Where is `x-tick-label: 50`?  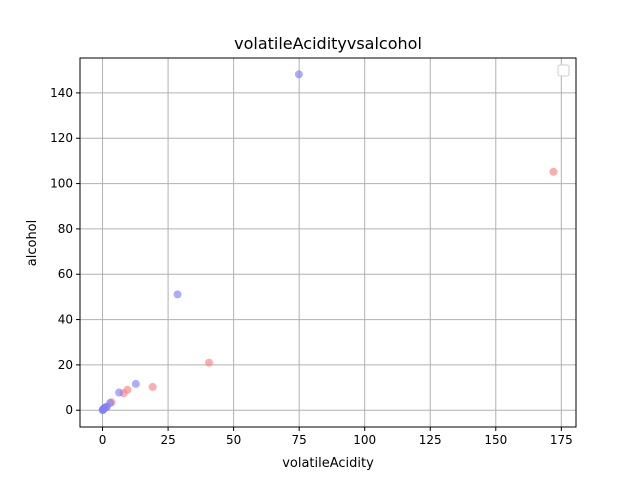
x-tick-label: 50 is located at coordinates (233, 440).